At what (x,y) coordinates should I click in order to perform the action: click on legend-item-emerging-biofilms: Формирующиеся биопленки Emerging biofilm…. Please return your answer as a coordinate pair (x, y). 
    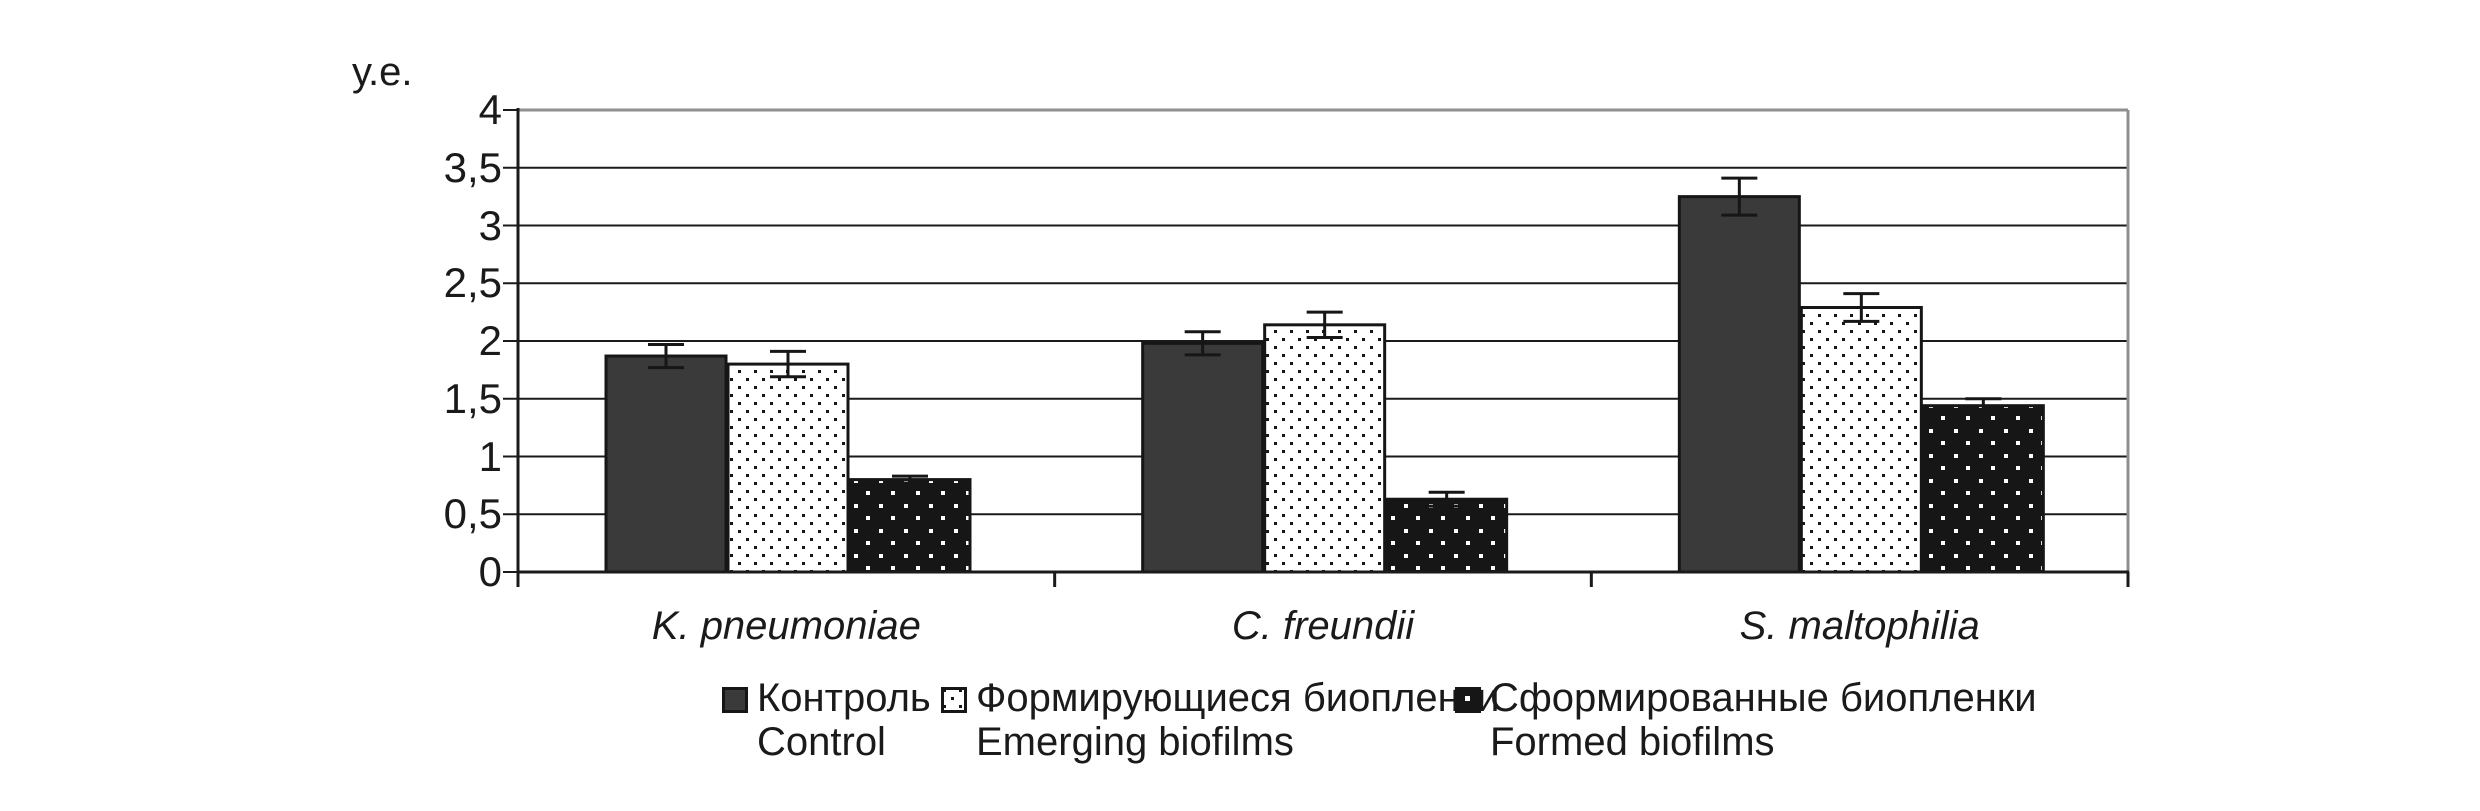
    Looking at the image, I should click on (1220, 720).